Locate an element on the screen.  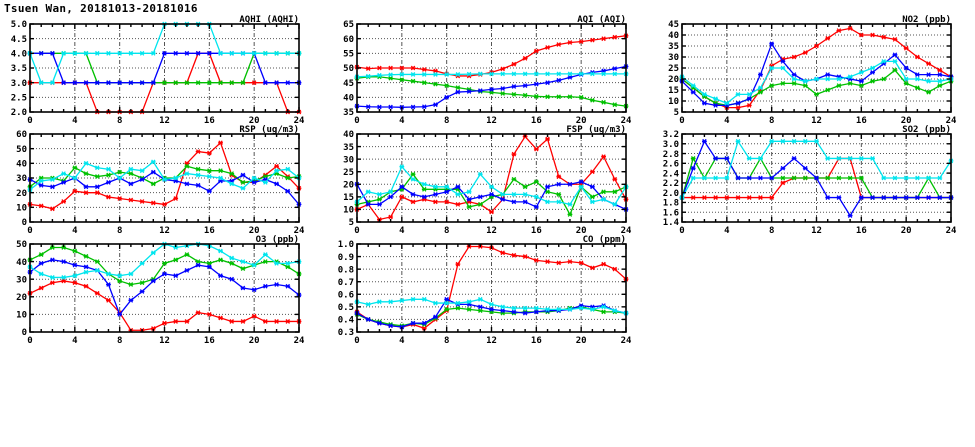
y-tick-label: 0.3 is located at coordinates (346, 333).